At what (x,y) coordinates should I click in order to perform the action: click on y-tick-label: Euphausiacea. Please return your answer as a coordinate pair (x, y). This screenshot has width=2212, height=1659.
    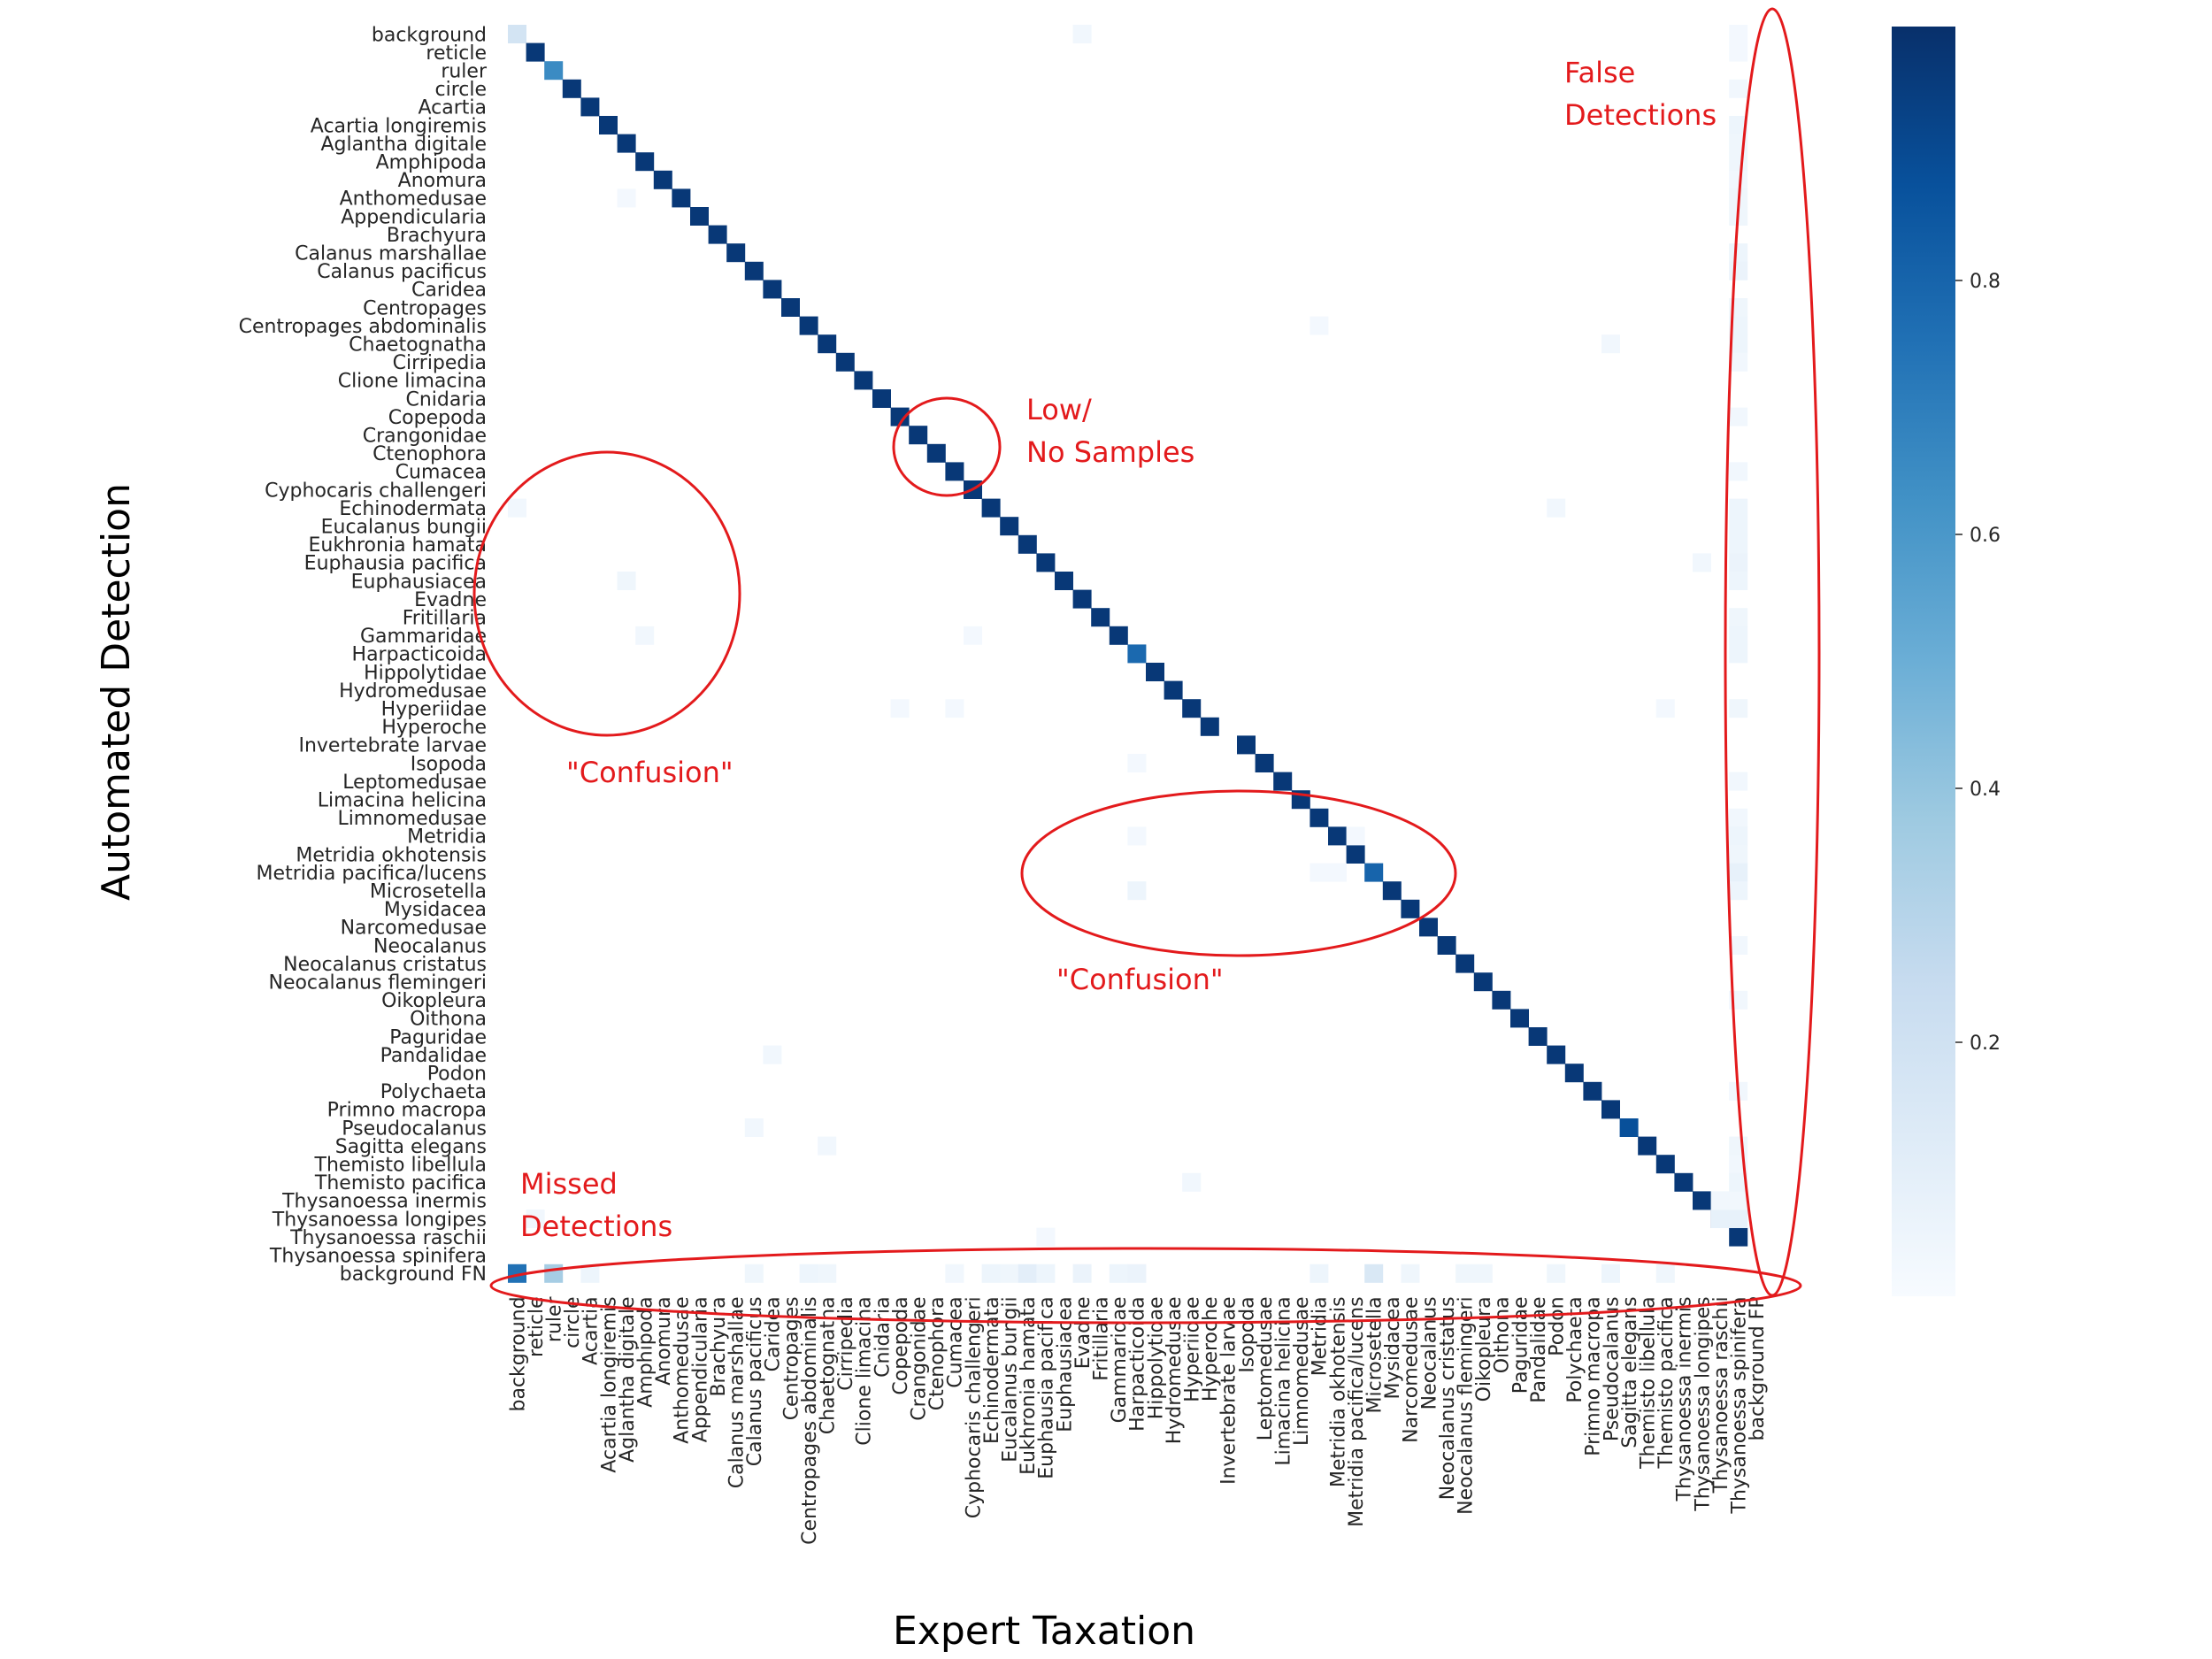
    Looking at the image, I should click on (419, 582).